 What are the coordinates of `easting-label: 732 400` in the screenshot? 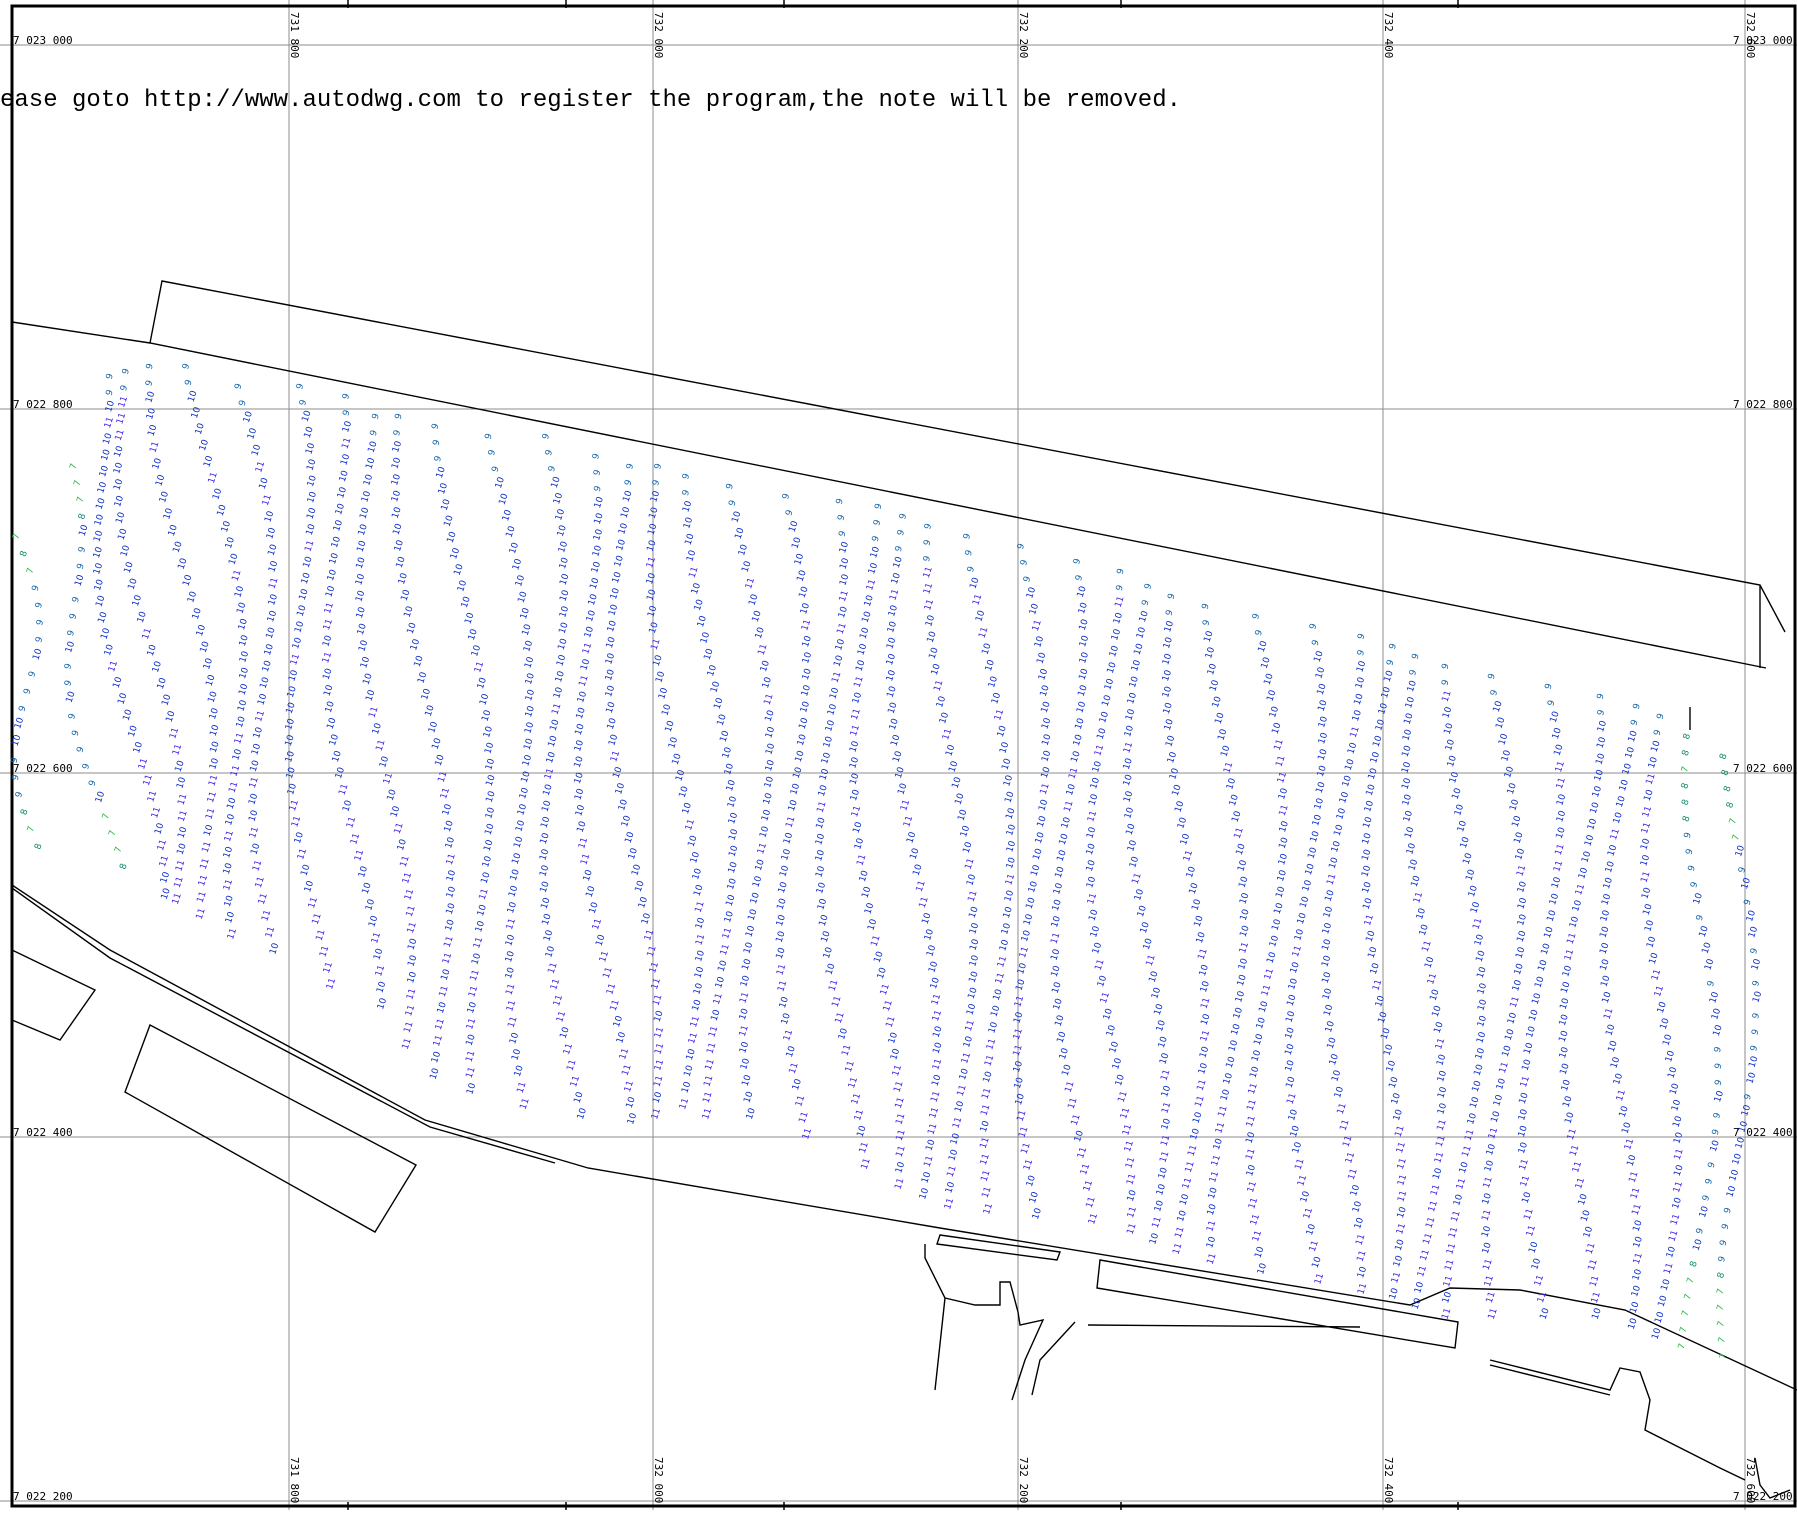 It's located at (1388, 1480).